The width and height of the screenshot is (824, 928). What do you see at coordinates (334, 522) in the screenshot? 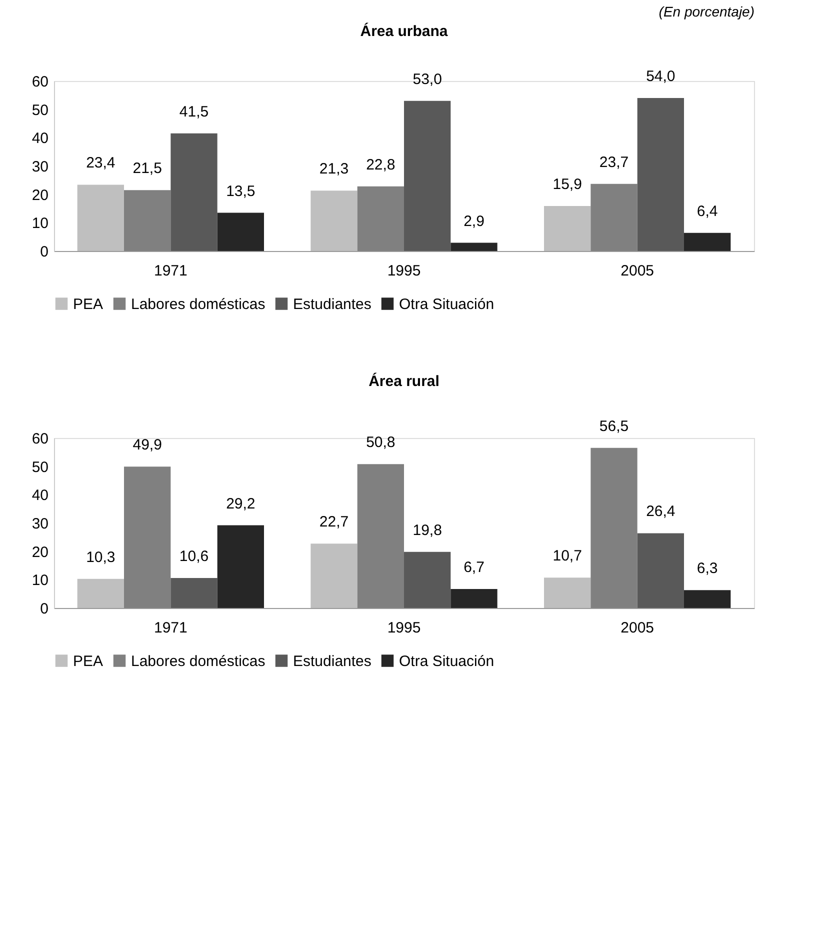
I see `data-label: 22,7` at bounding box center [334, 522].